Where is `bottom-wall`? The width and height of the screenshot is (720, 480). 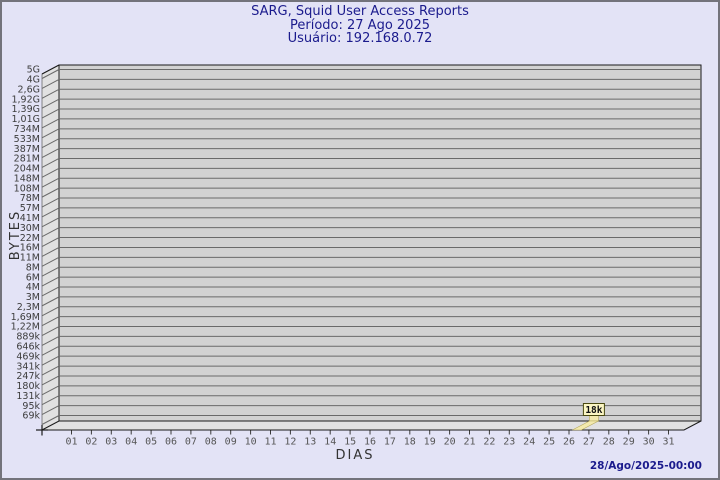
bottom-wall is located at coordinates (371, 425).